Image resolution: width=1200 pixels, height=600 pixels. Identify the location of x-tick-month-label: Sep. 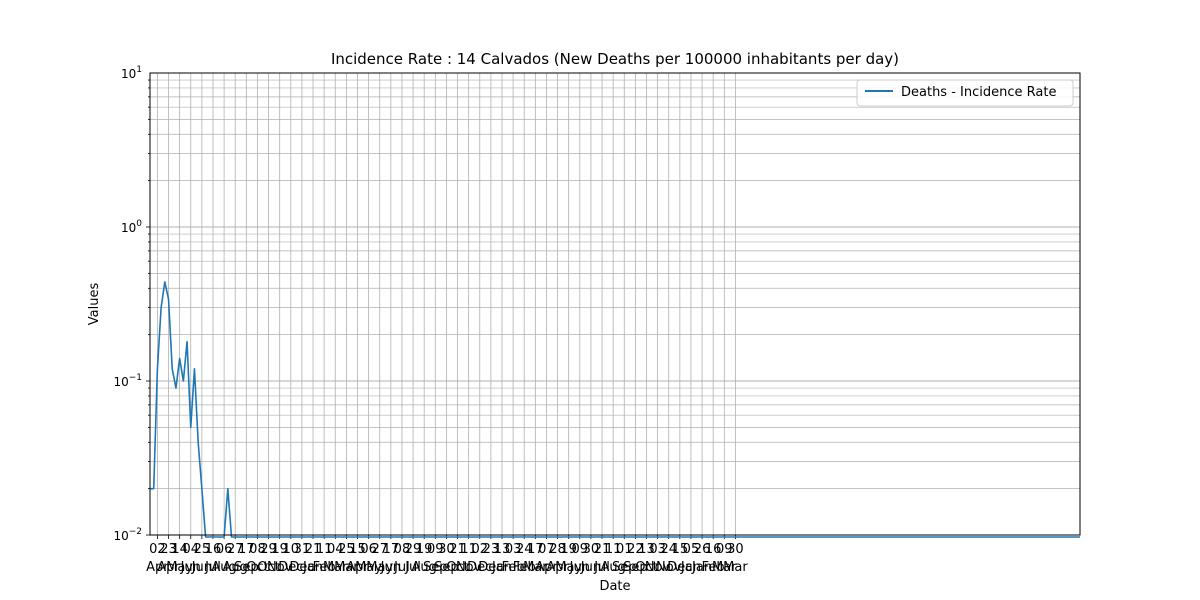
(635, 567).